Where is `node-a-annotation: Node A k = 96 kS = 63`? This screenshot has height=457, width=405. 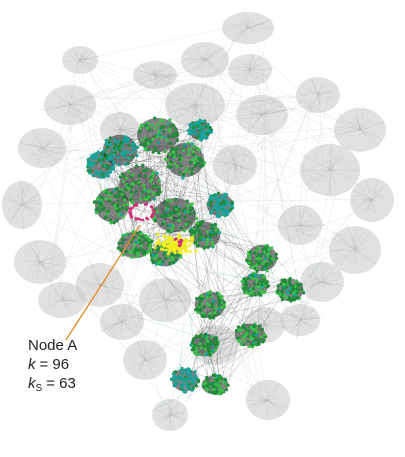 node-a-annotation: Node A k = 96 kS = 63 is located at coordinates (52, 365).